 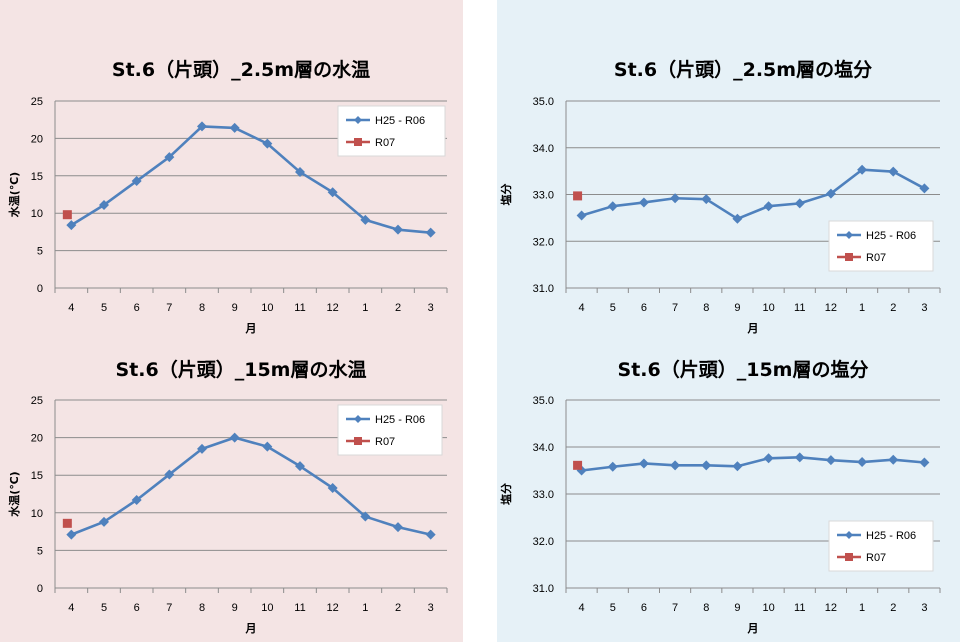 I want to click on y-tick-label: 31.0, so click(x=543, y=589).